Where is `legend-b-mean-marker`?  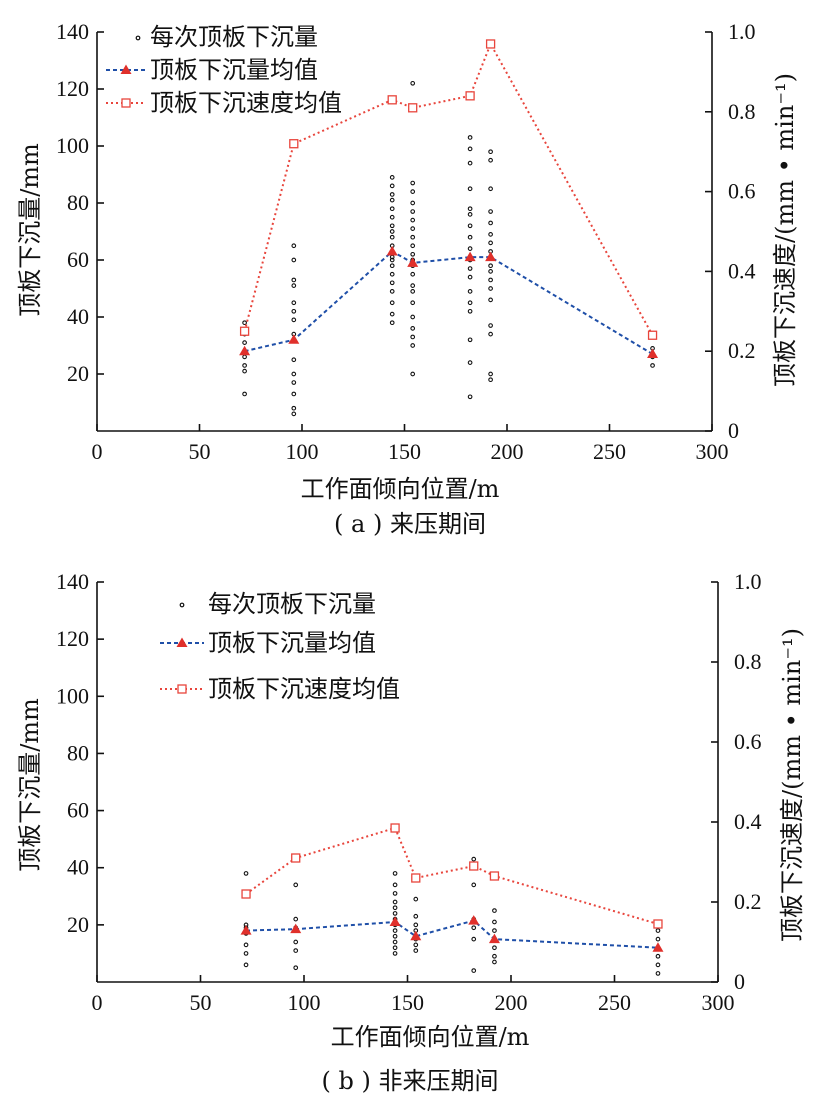 legend-b-mean-marker is located at coordinates (182, 642).